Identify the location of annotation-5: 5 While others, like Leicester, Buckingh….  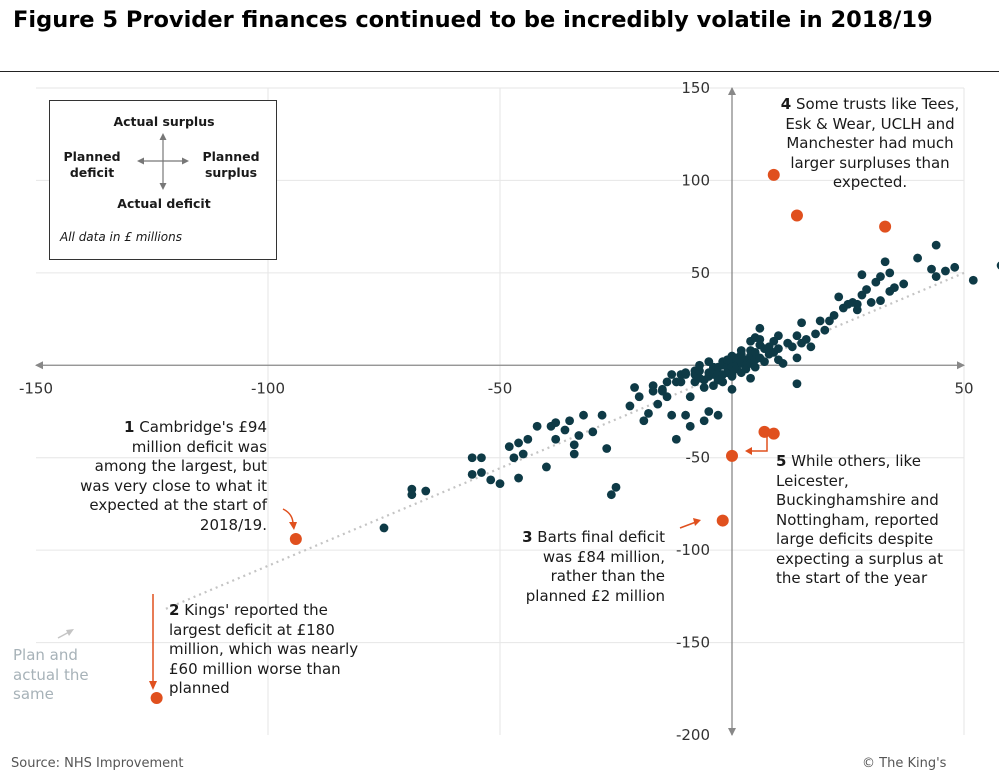
(861, 520).